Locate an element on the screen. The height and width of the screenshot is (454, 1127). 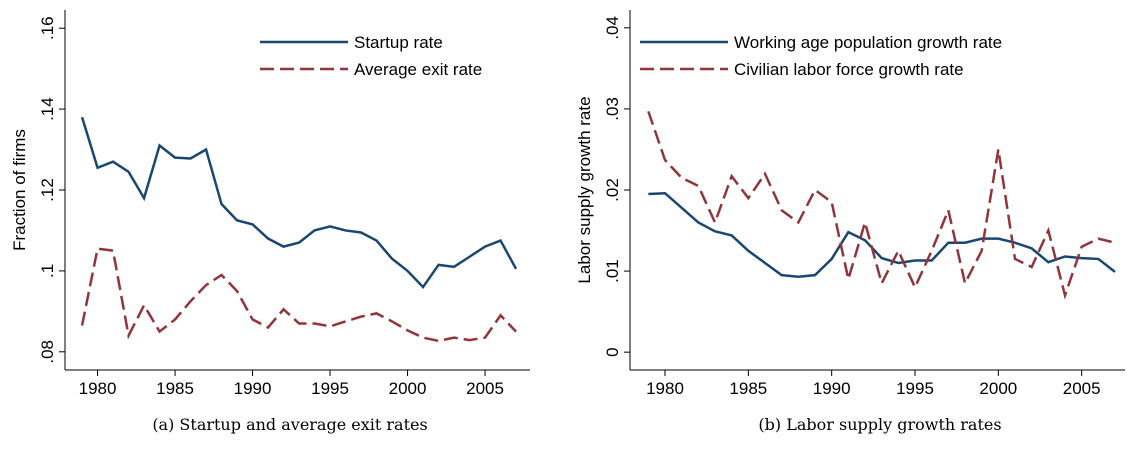
y-tick-label: .04 is located at coordinates (612, 28).